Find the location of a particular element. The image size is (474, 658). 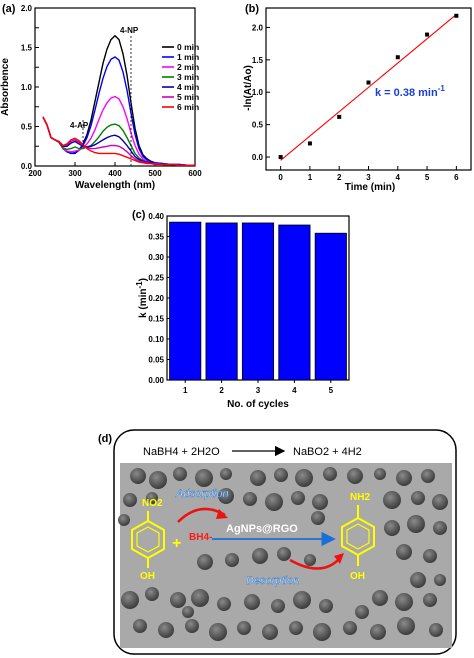

panel-a-xtick-label: 600 is located at coordinates (195, 173).